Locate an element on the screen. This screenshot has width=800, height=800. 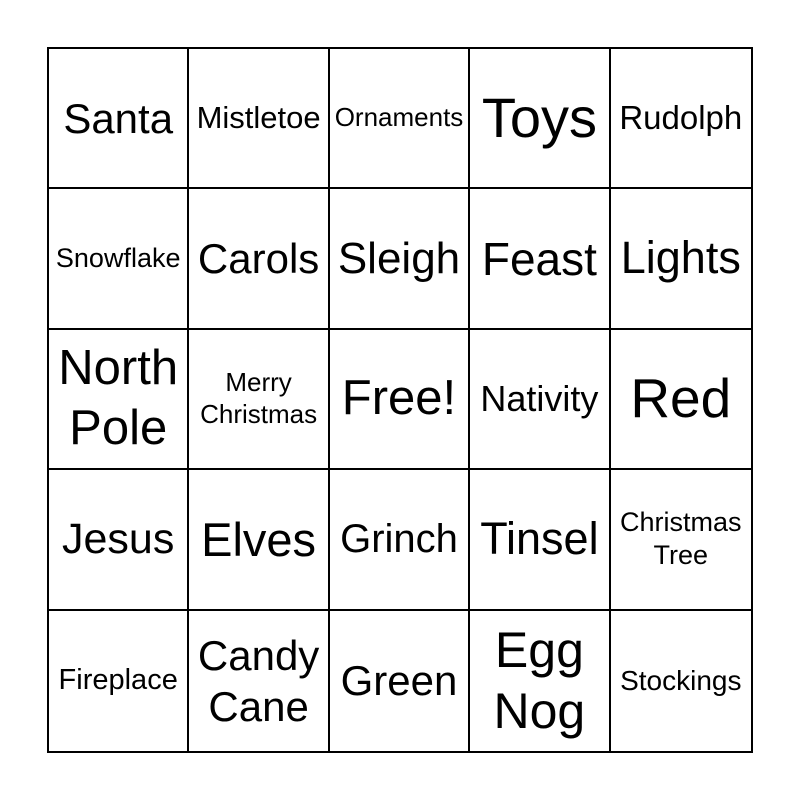
cell-label: Elves is located at coordinates (259, 539).